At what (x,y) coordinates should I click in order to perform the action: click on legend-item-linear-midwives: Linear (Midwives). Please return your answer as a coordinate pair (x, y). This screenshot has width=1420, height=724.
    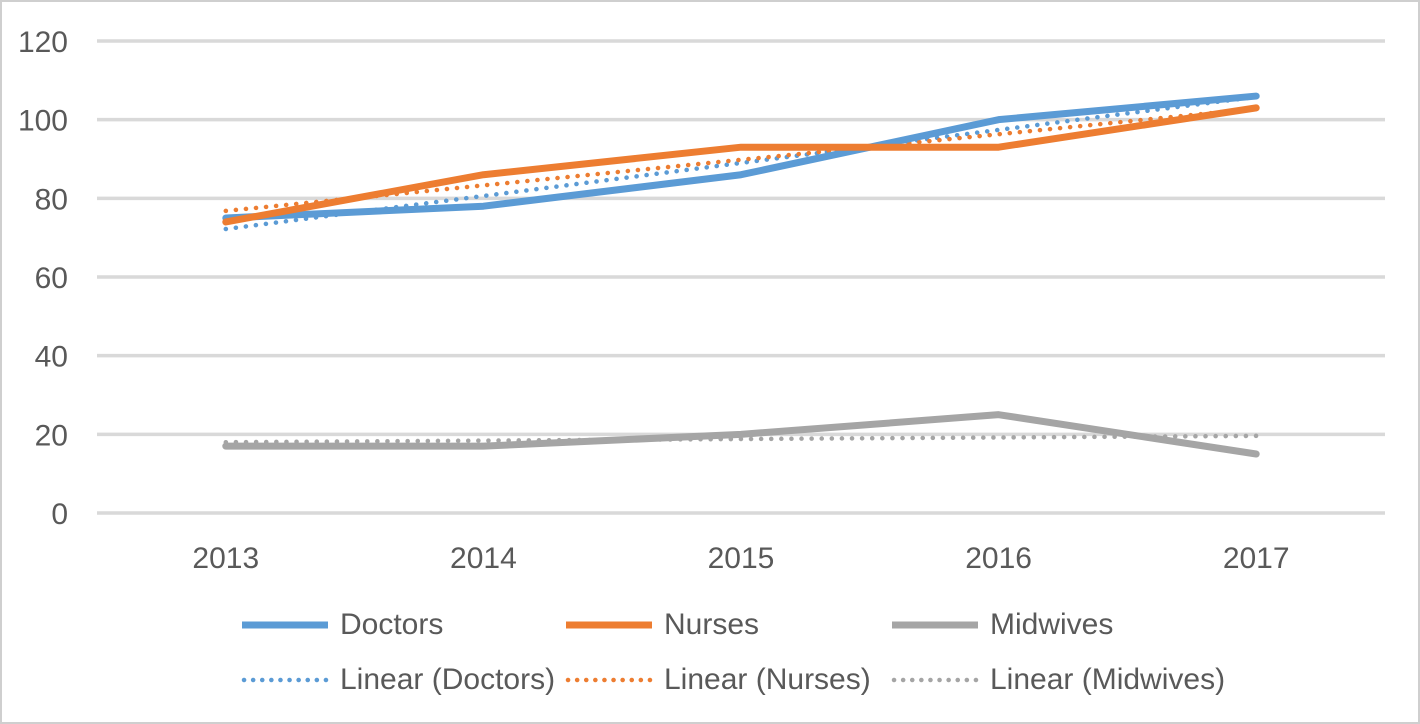
    Looking at the image, I should click on (1057, 680).